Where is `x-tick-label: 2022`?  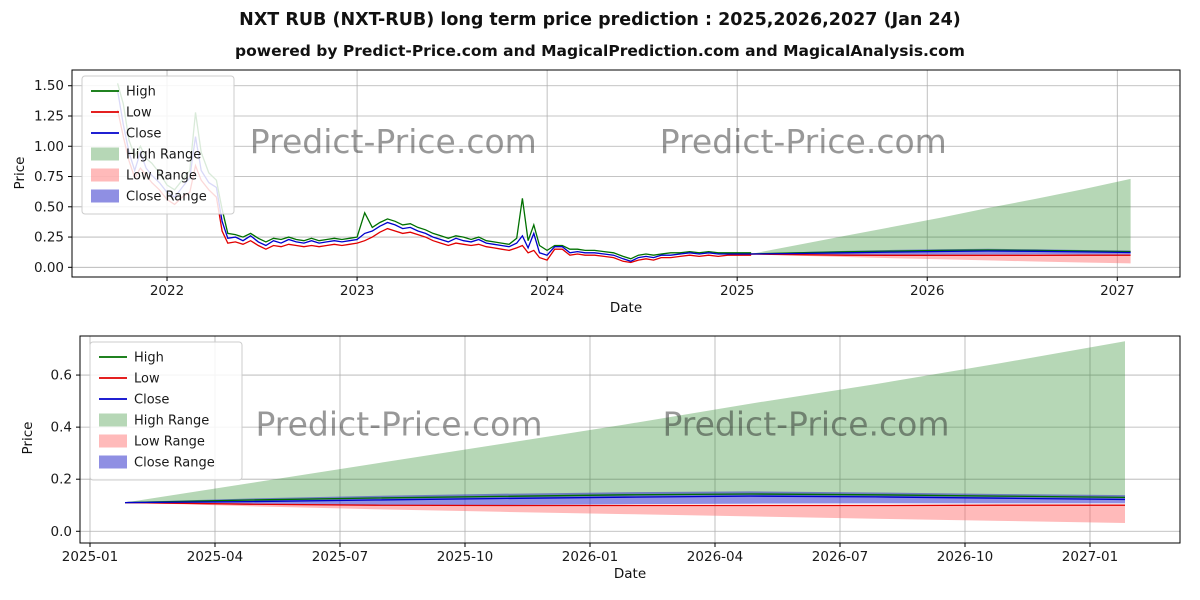
x-tick-label: 2022 is located at coordinates (167, 291).